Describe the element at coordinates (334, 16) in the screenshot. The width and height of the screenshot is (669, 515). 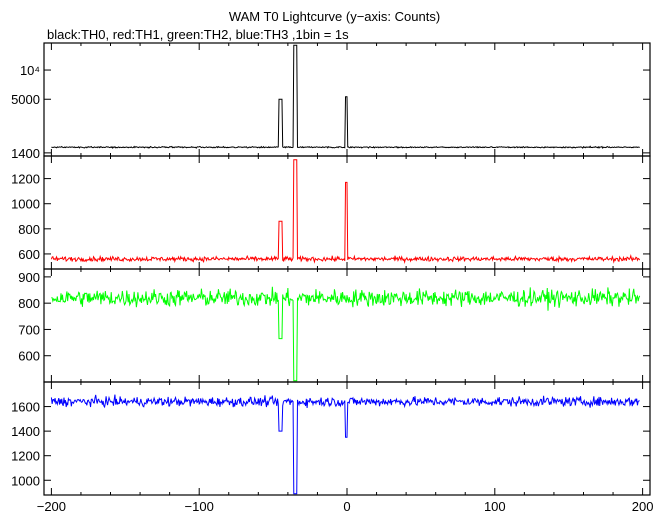
I see `chart-title: WAM T0 Lightcurve (y−axis: Counts)` at that location.